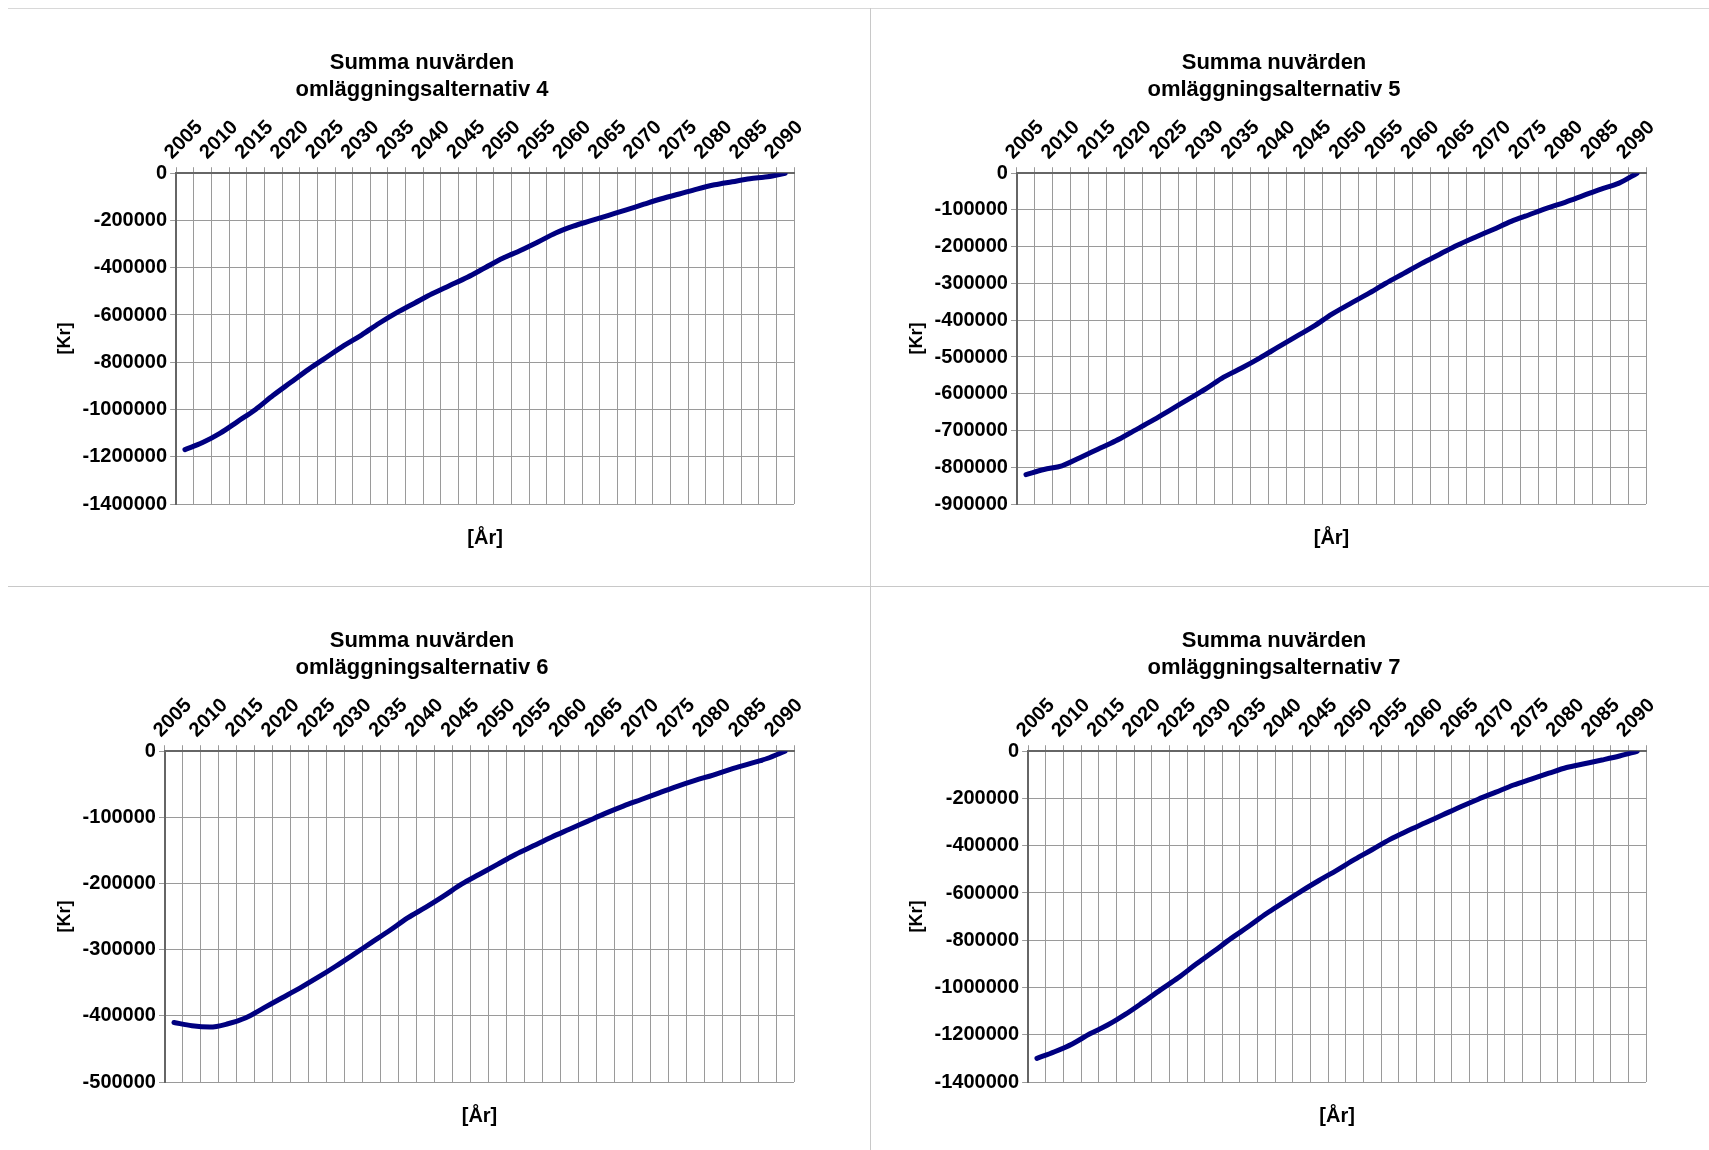 The height and width of the screenshot is (1150, 1709). I want to click on y-tick-label: -900000, so click(971, 502).